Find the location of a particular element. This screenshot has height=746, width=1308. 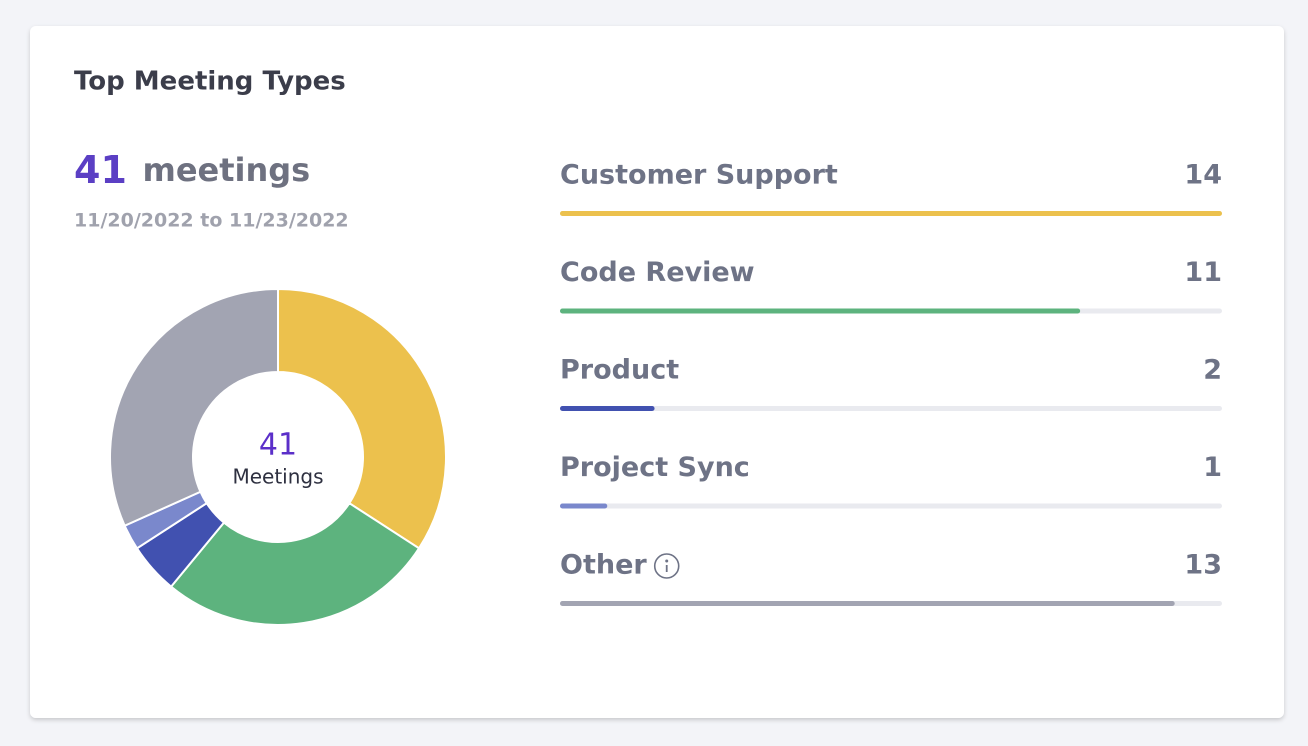

donut-center-label: Meetings is located at coordinates (277, 477).